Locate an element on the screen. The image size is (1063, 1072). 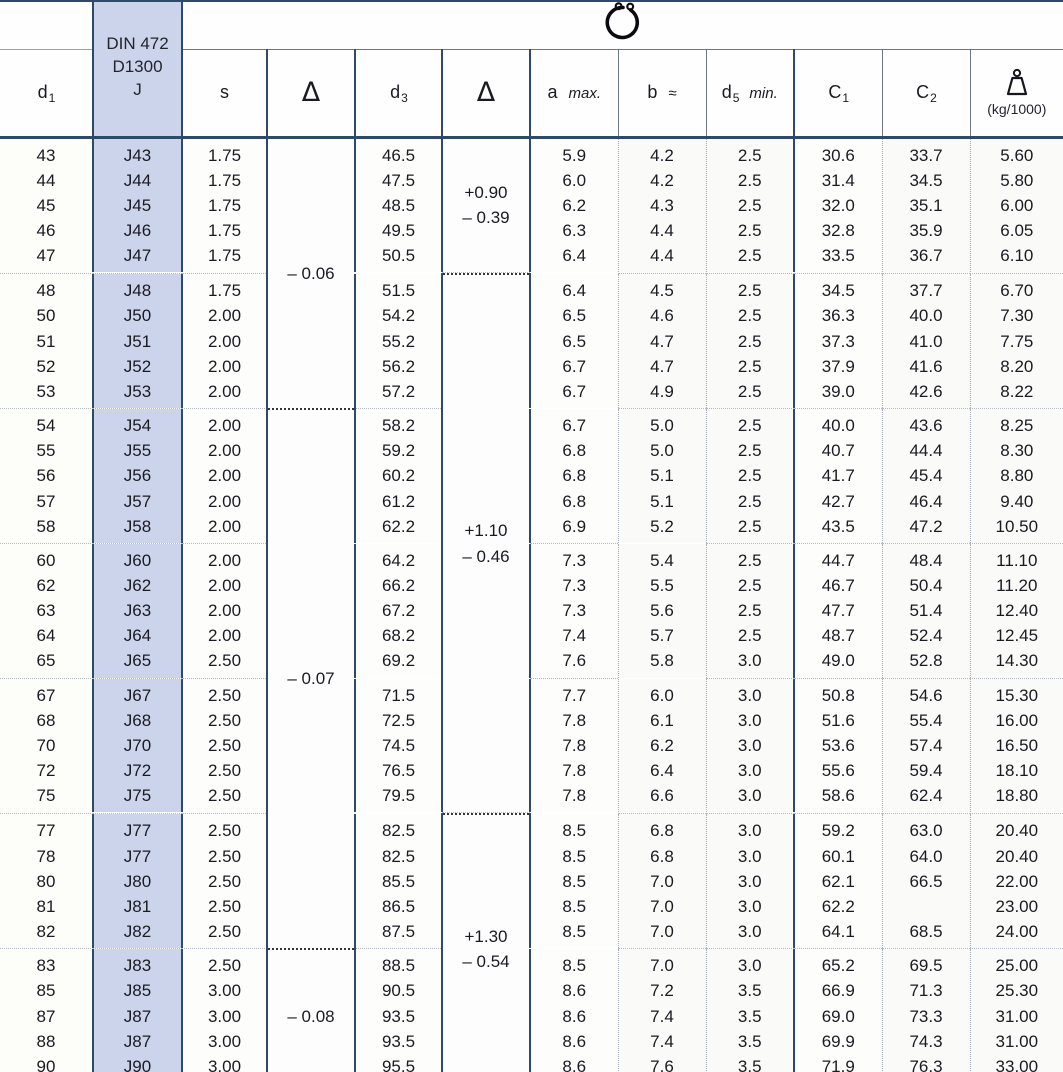
header-s-label: s is located at coordinates (224, 92).